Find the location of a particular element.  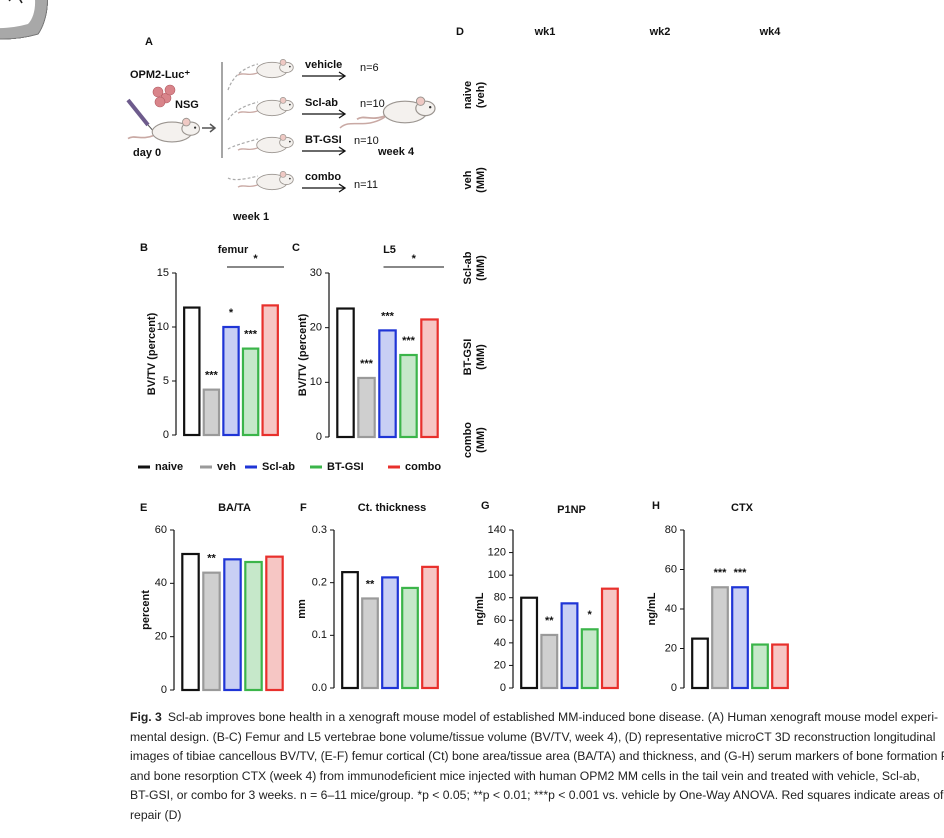

trabecula is located at coordinates (21, 2).